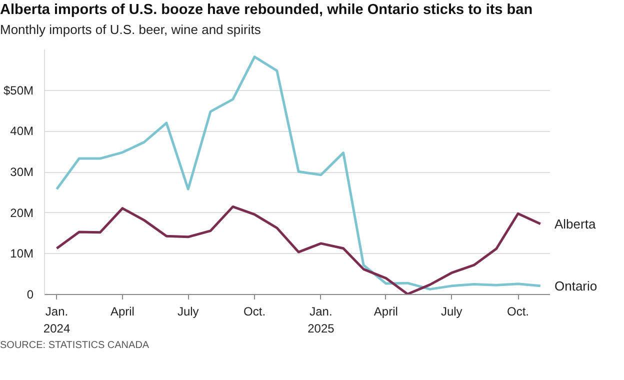 The image size is (624, 380). I want to click on chart-subtitle: Monthly imports of U.S. beer, wine and spirits, so click(130, 29).